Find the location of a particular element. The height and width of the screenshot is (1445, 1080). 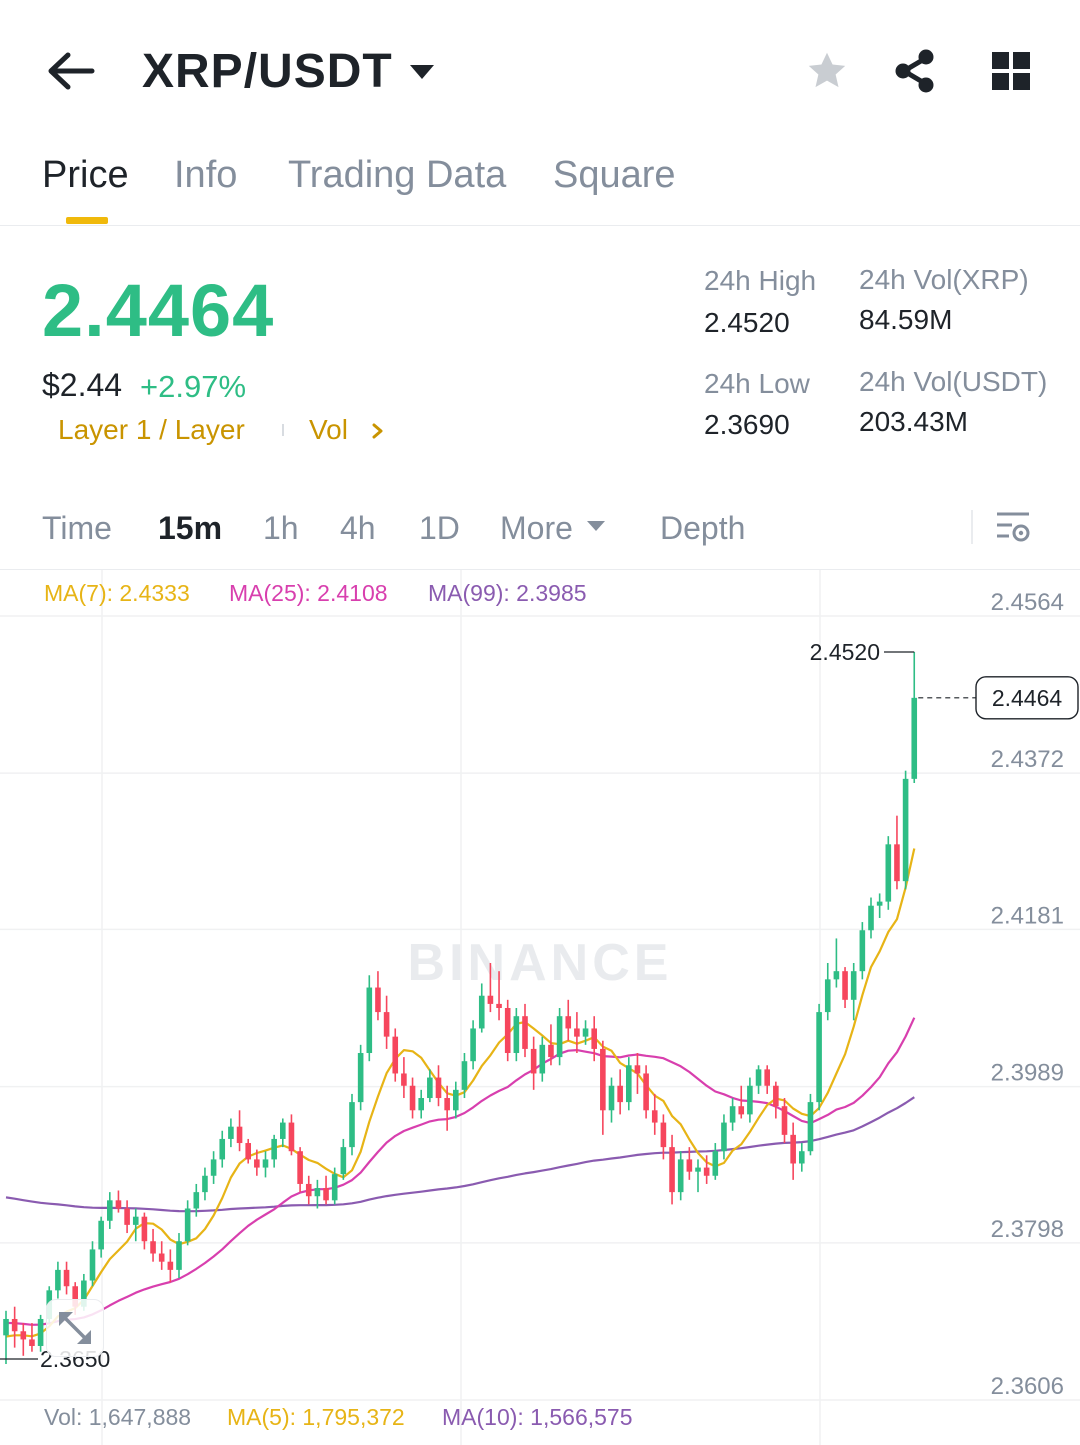

timeframe-separator is located at coordinates (972, 527).